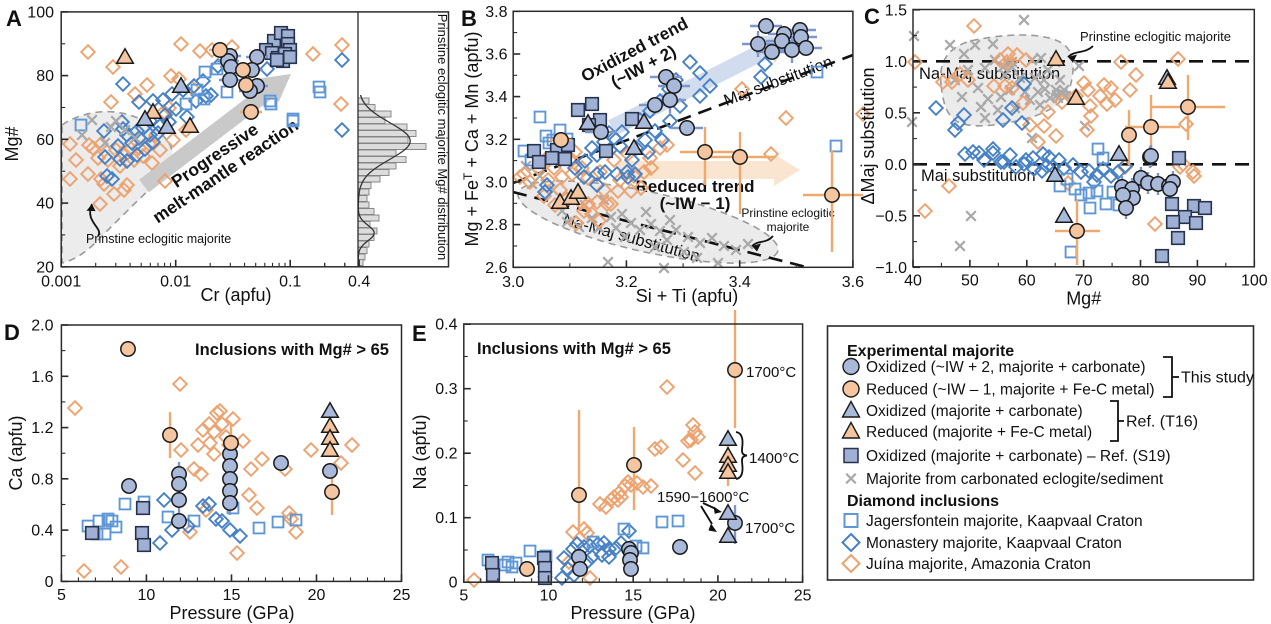  Describe the element at coordinates (872, 16) in the screenshot. I see `svg-text: C` at that location.